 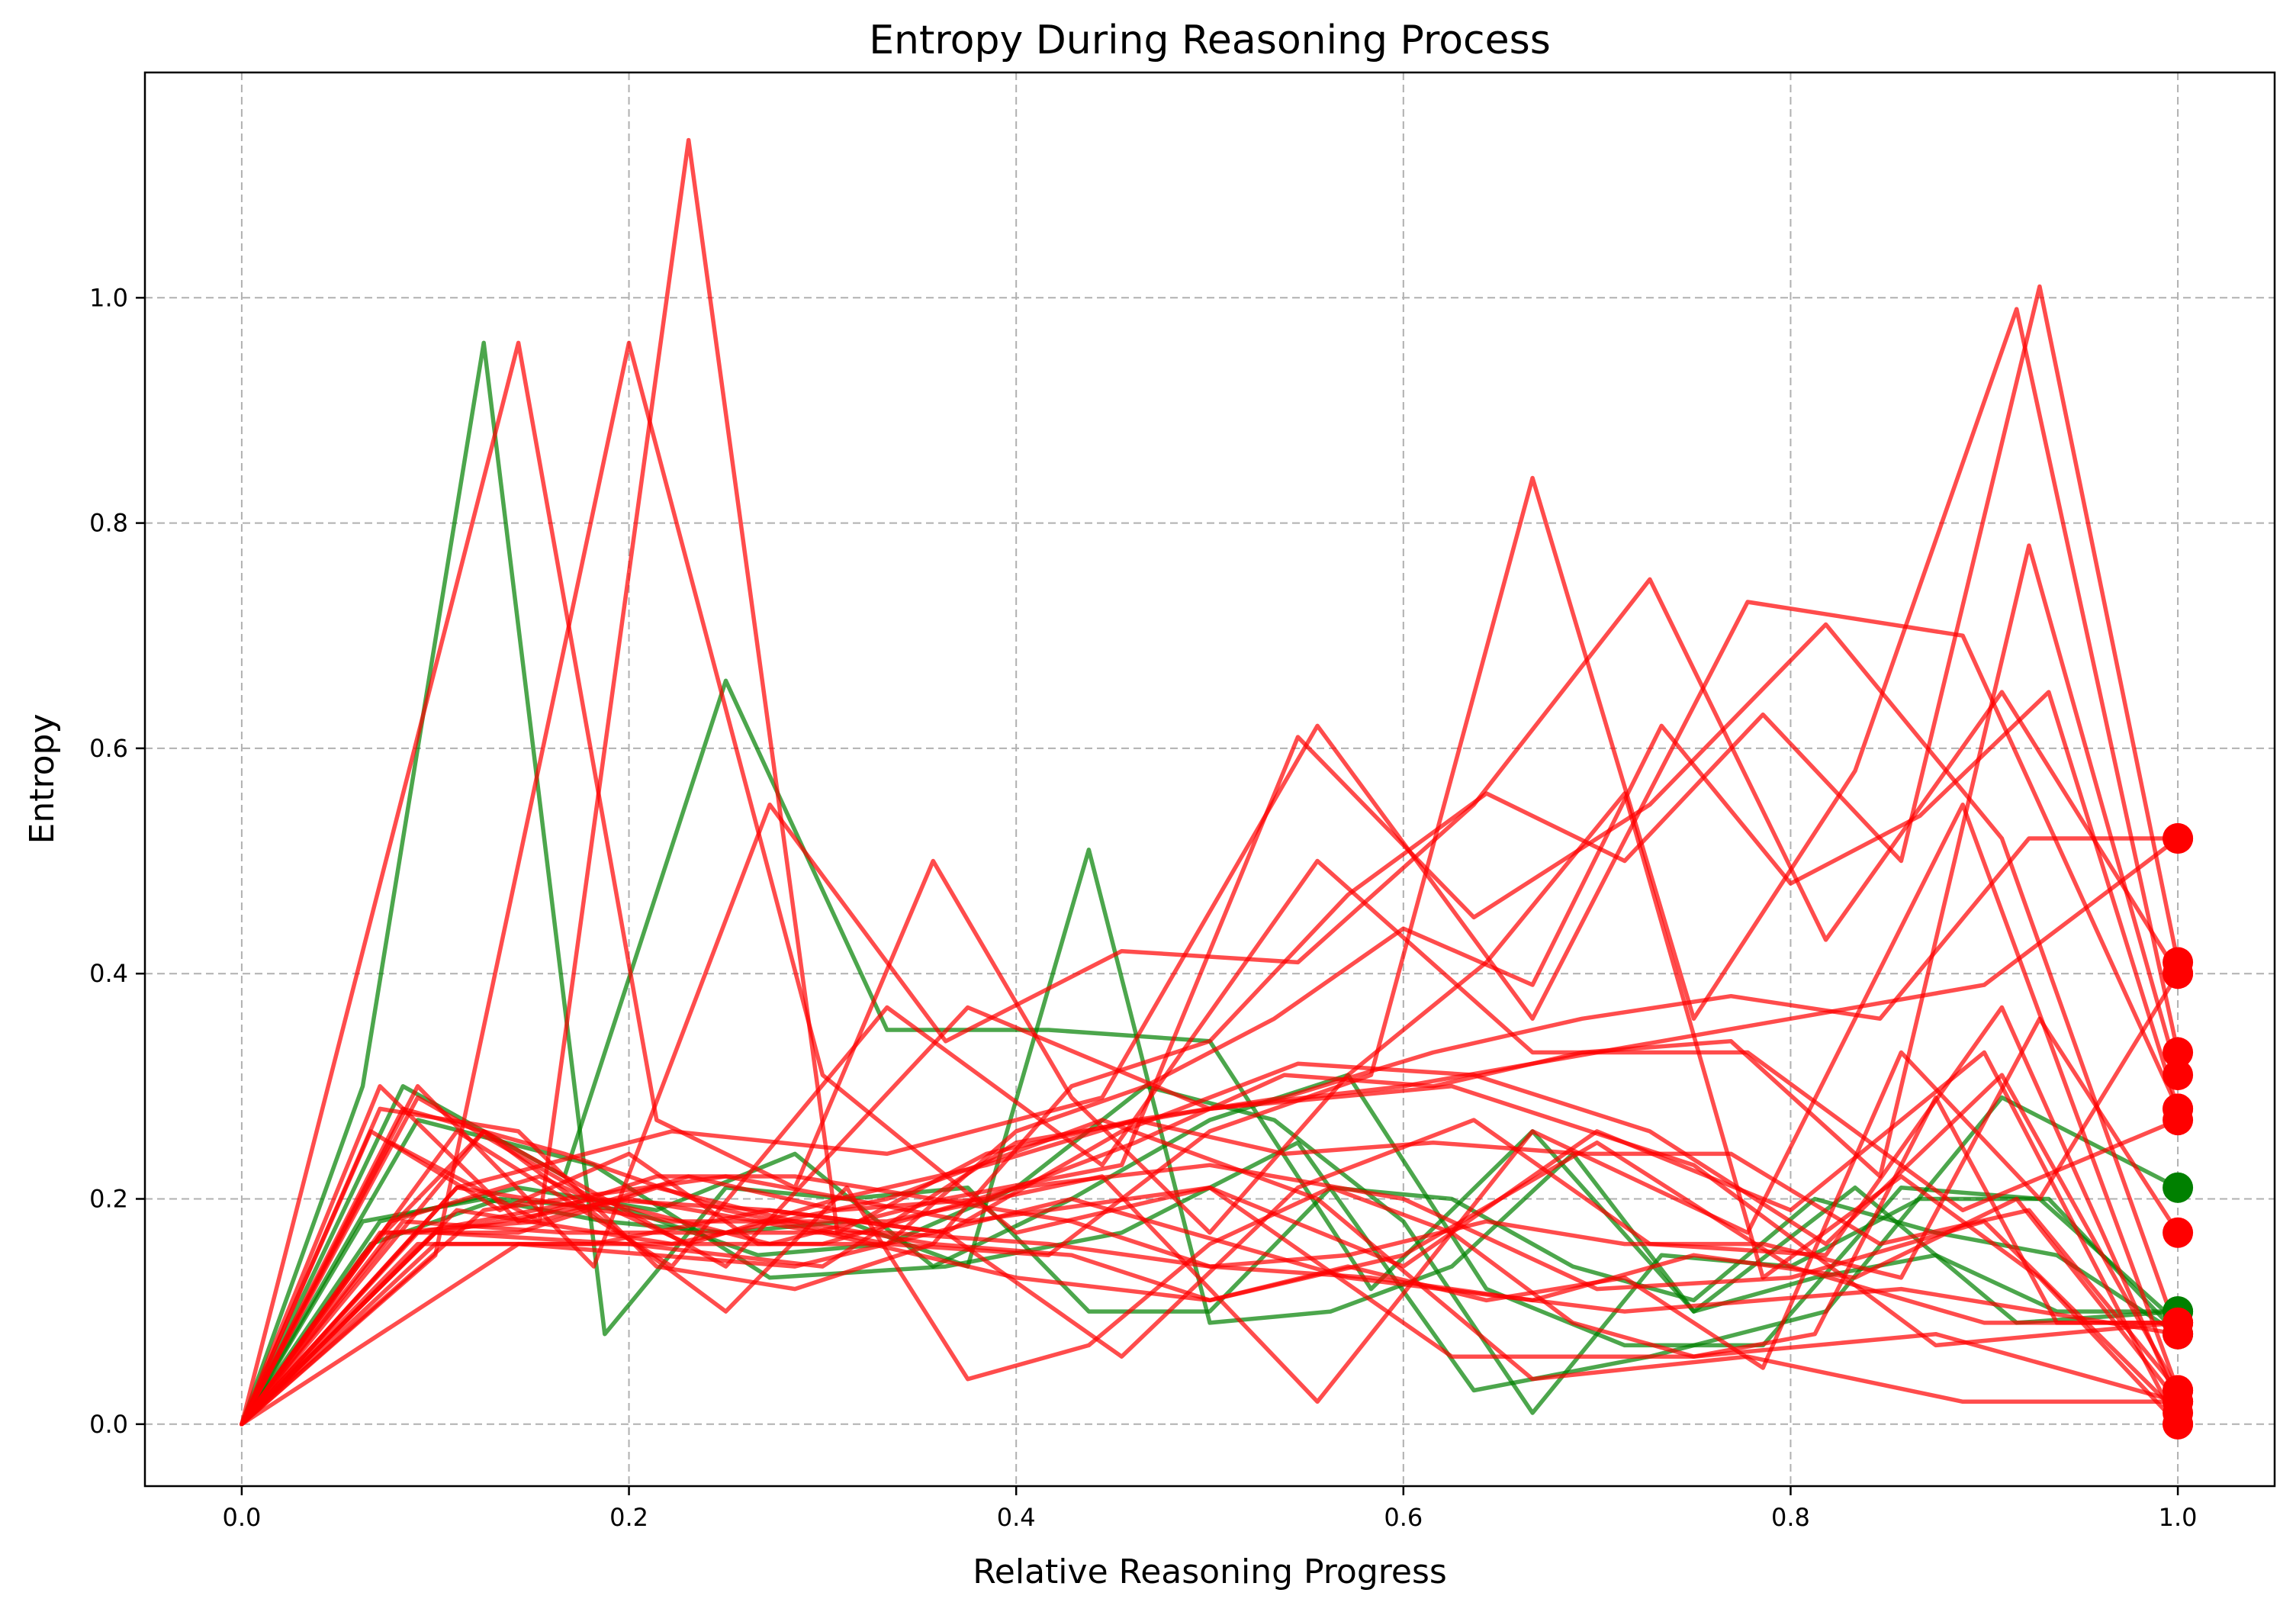 I want to click on correct-endpoint-marker, so click(x=2178, y=1187).